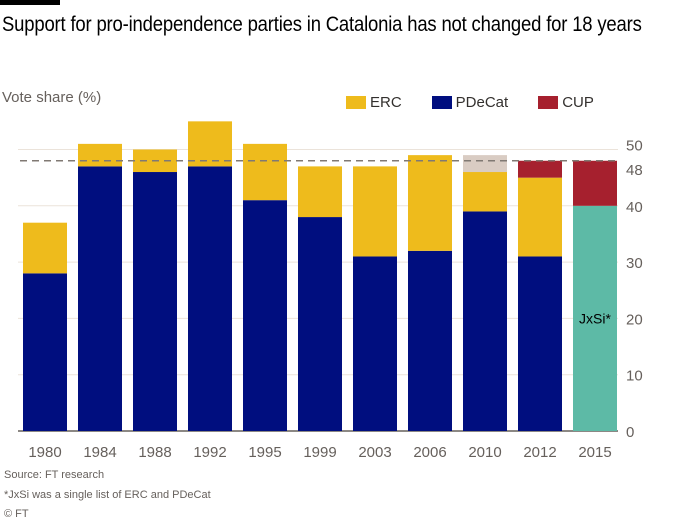 The width and height of the screenshot is (700, 527). What do you see at coordinates (374, 452) in the screenshot?
I see `x-tick-label: 2003` at bounding box center [374, 452].